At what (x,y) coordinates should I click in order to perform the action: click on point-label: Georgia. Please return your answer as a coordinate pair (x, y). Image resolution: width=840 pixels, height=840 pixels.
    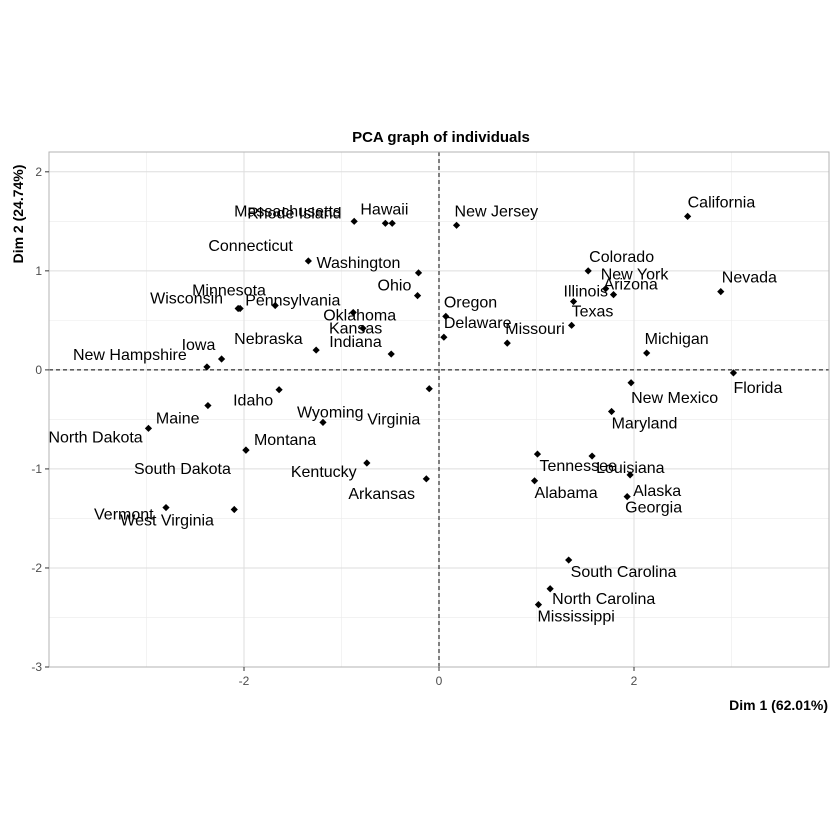
    Looking at the image, I should click on (653, 508).